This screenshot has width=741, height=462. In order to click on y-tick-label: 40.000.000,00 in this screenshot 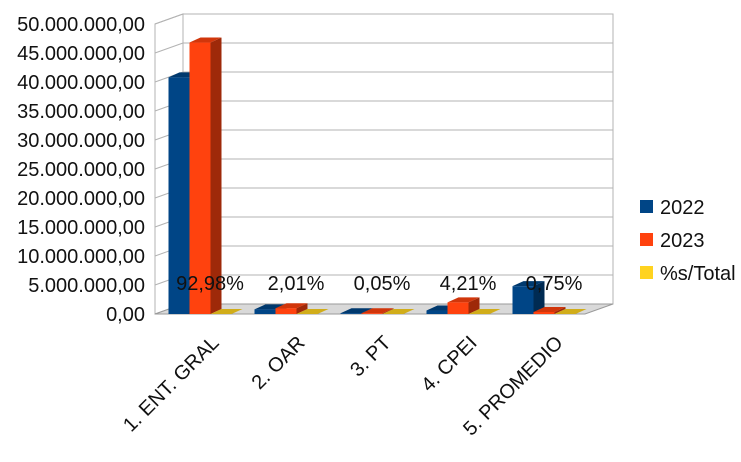, I will do `click(81, 83)`.